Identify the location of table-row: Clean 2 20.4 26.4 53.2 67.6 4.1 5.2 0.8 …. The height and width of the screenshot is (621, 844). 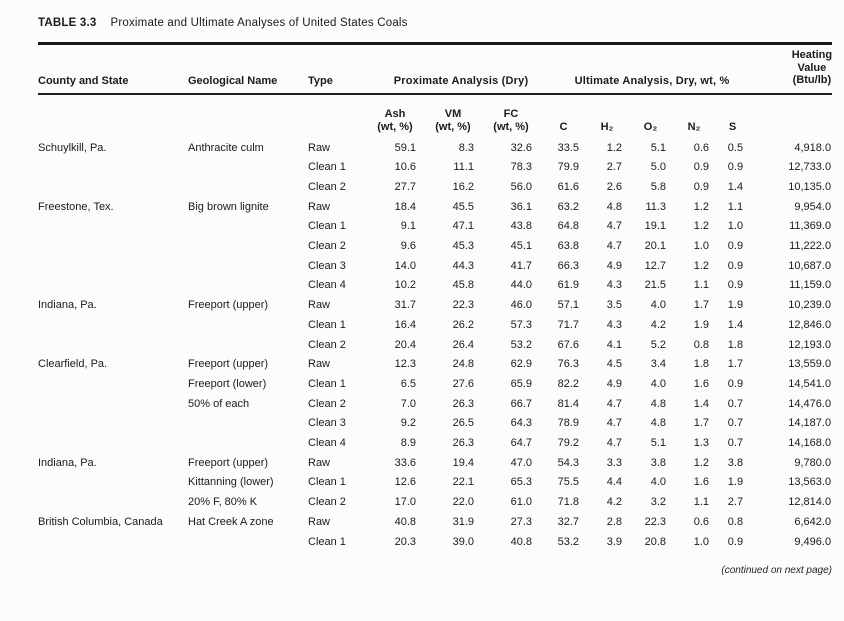
(435, 346).